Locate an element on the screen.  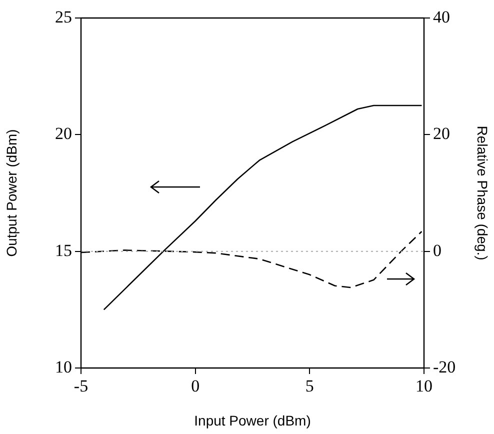
y-tick-label: 20 is located at coordinates (63, 134).